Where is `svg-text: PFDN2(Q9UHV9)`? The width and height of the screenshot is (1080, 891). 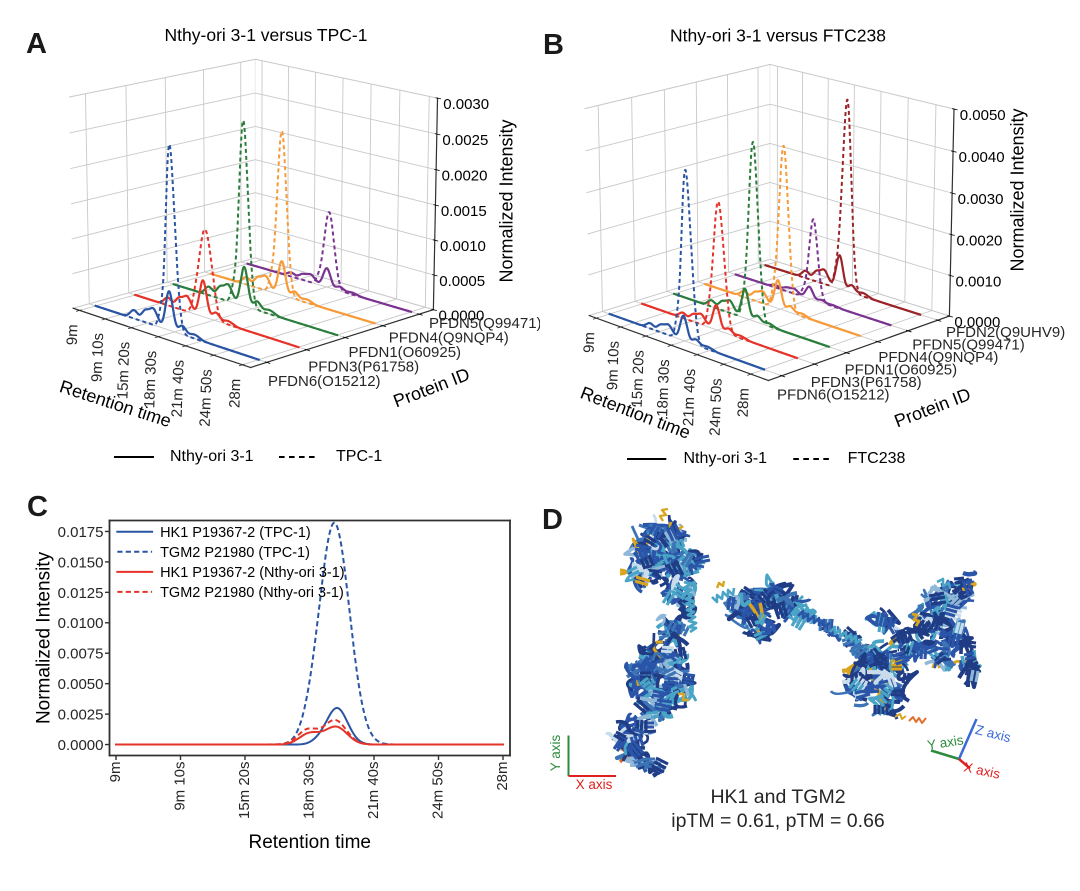 svg-text: PFDN2(Q9UHV9) is located at coordinates (1005, 332).